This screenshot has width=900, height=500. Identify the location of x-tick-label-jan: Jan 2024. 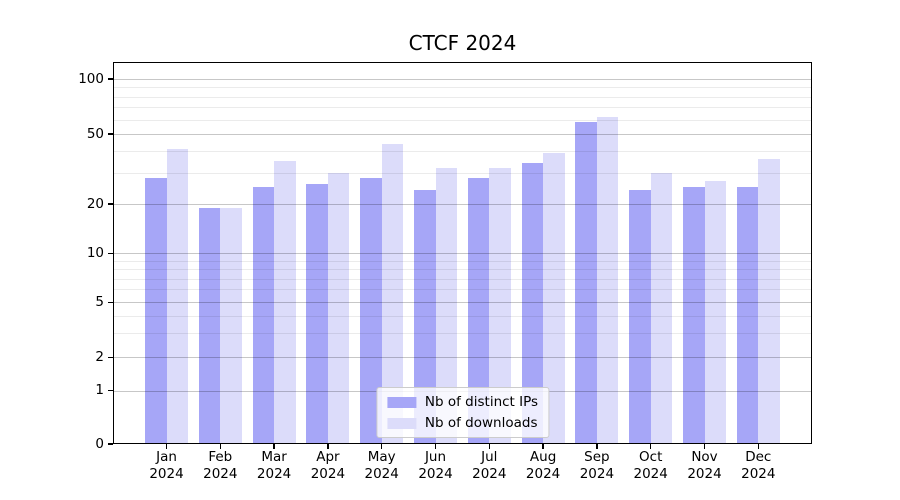
(167, 466).